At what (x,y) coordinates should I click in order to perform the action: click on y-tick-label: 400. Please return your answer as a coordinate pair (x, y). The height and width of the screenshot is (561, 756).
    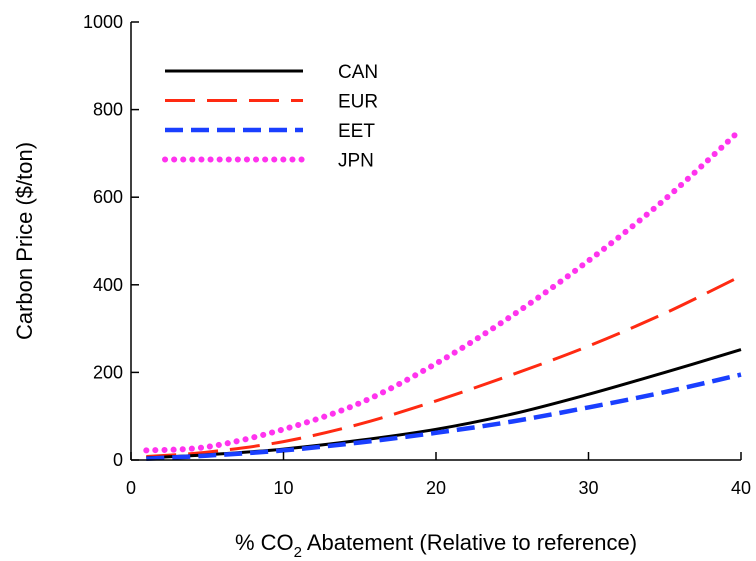
    Looking at the image, I should click on (108, 285).